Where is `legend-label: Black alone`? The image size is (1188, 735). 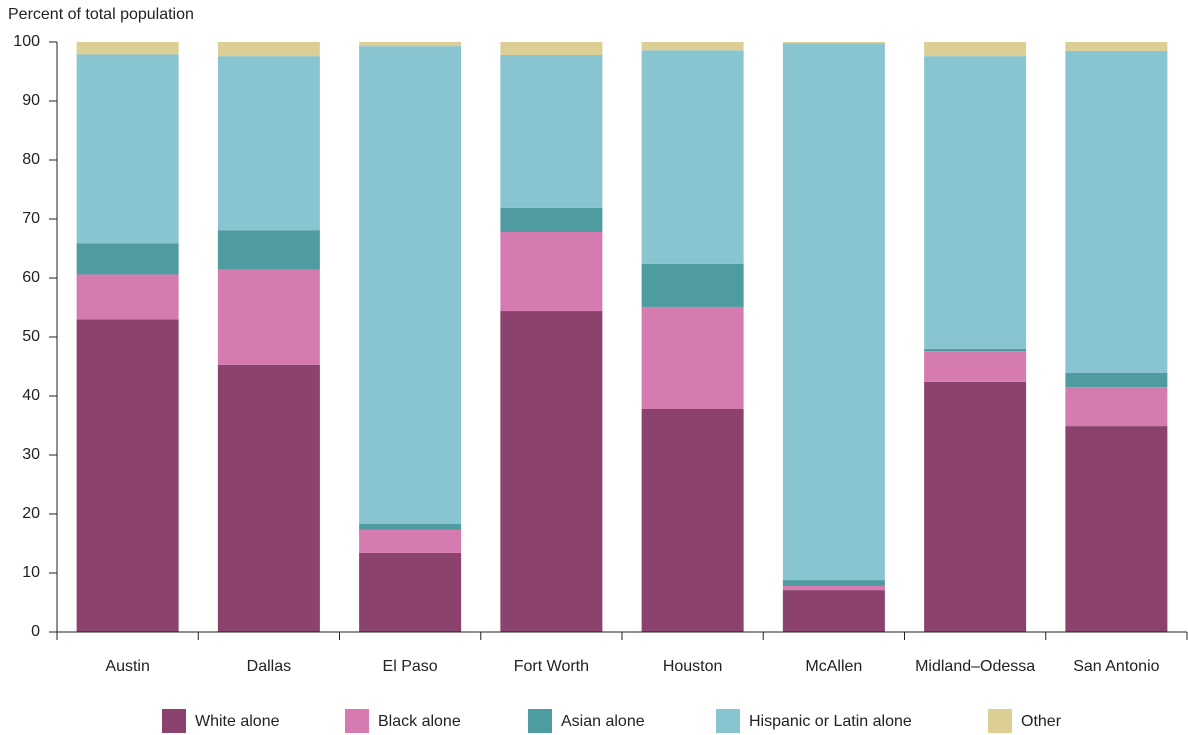 legend-label: Black alone is located at coordinates (419, 721).